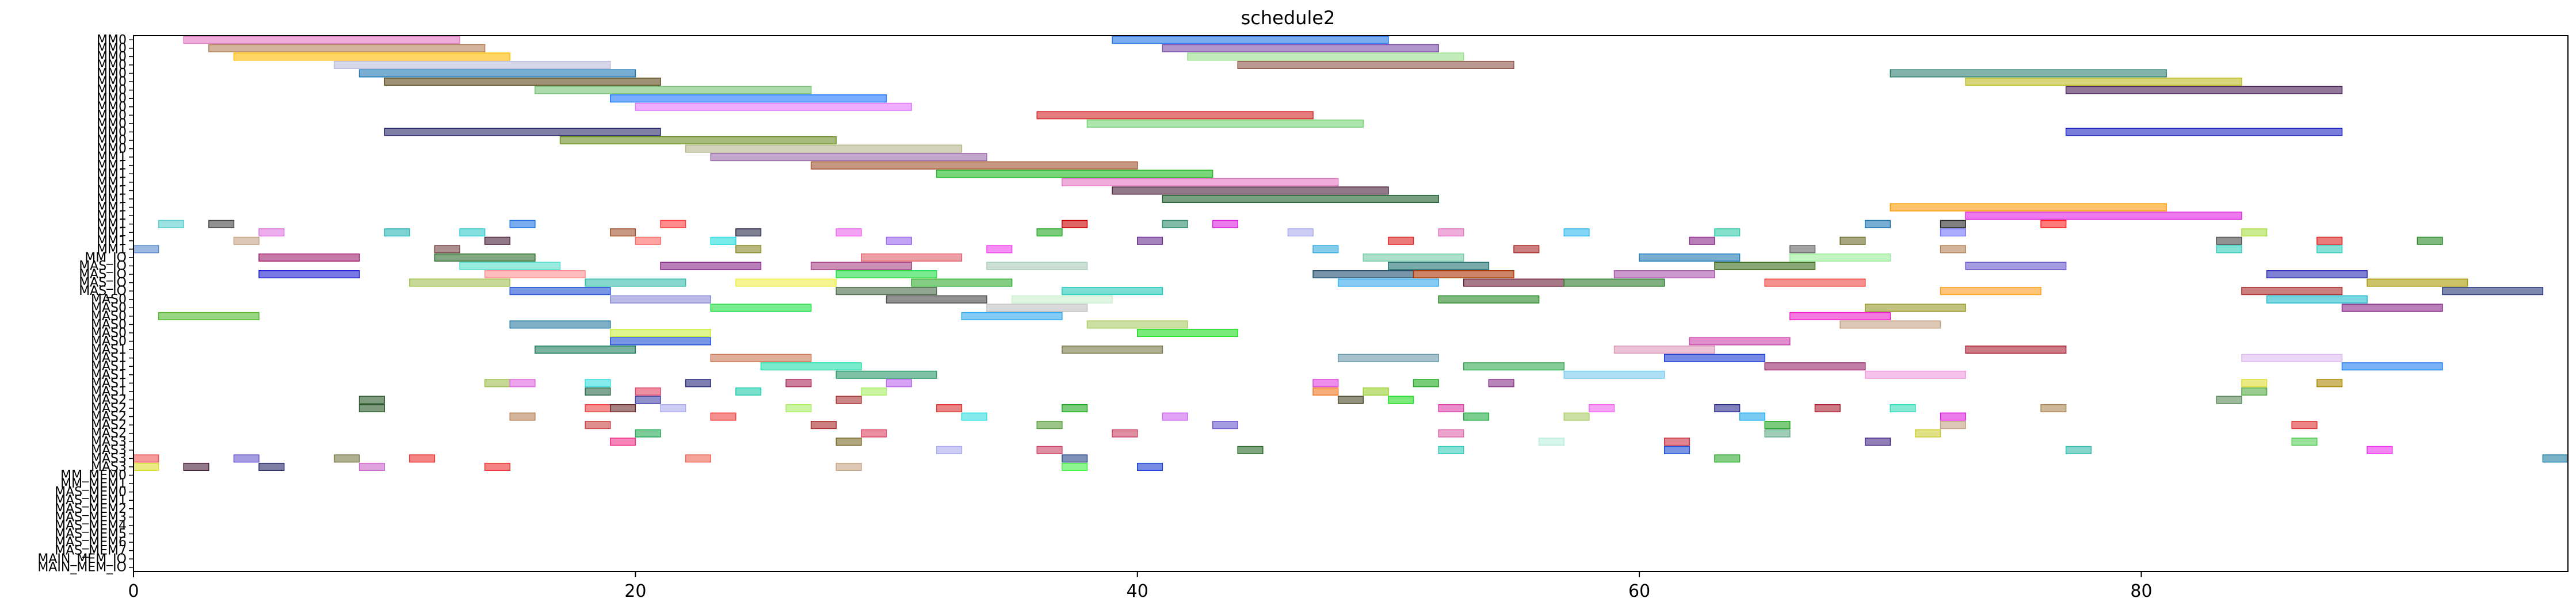 The width and height of the screenshot is (2576, 606). What do you see at coordinates (109, 392) in the screenshot?
I see `y-tick-label: MAS1` at bounding box center [109, 392].